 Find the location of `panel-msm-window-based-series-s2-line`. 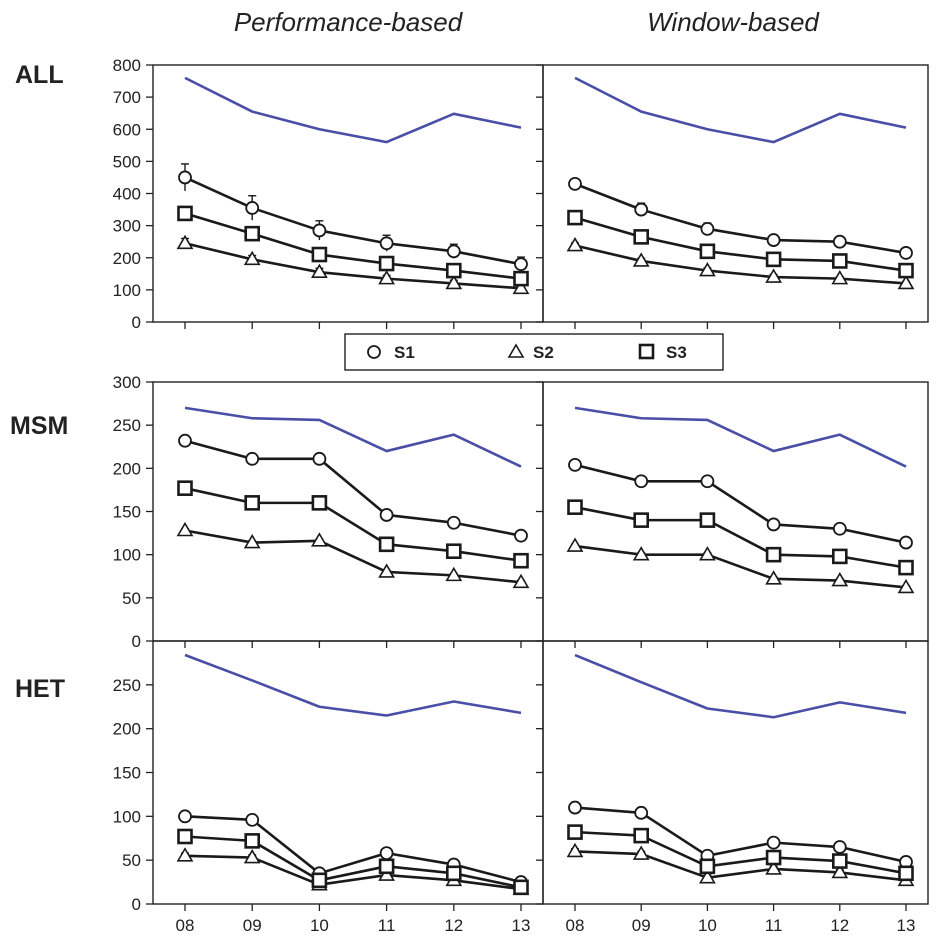

panel-msm-window-based-series-s2-line is located at coordinates (740, 566).